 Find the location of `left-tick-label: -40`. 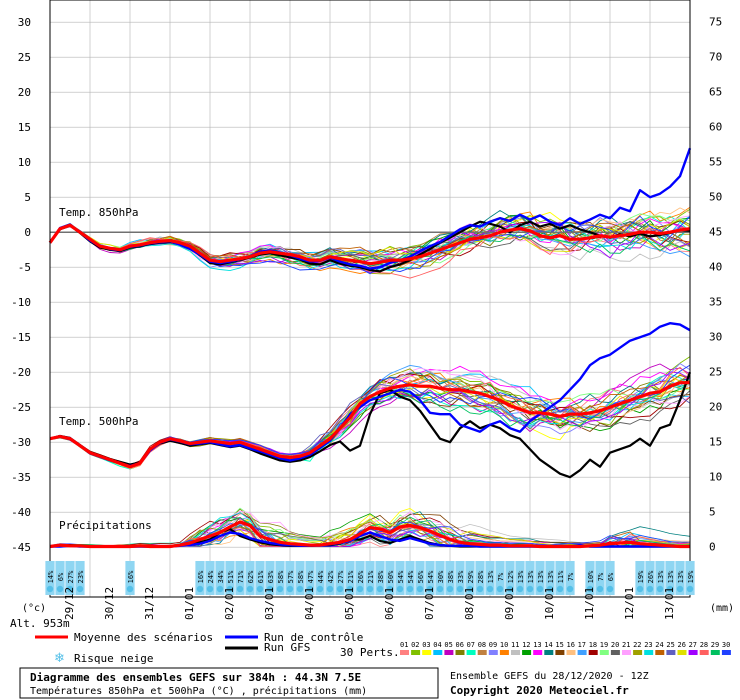

left-tick-label: -40 is located at coordinates (21, 512).